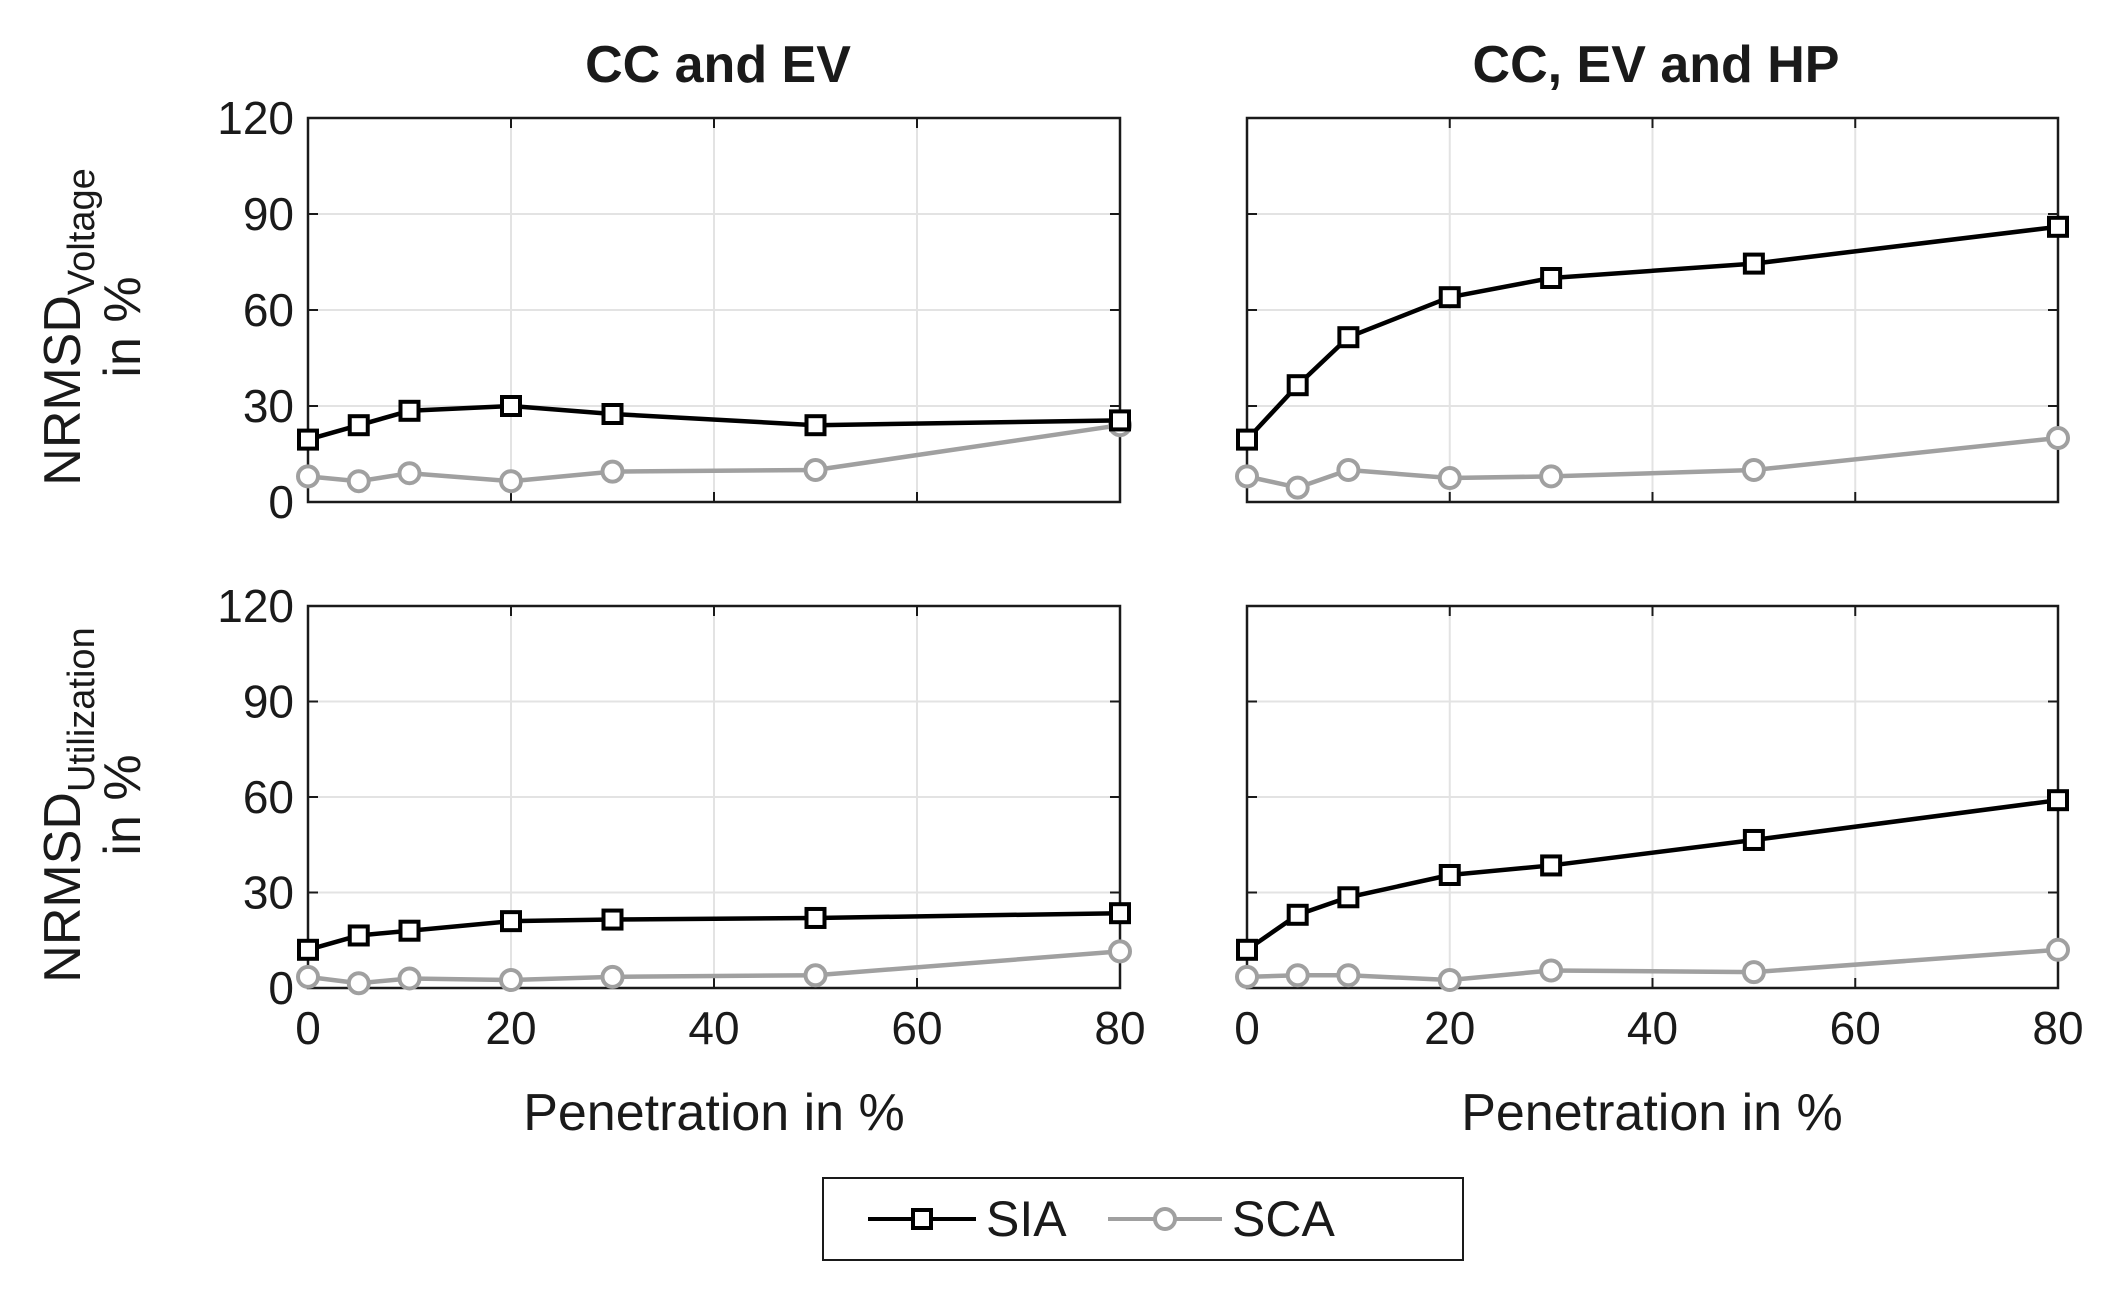 This screenshot has width=2112, height=1301. What do you see at coordinates (1652, 1113) in the screenshot?
I see `xlabel-right: Penetration in %` at bounding box center [1652, 1113].